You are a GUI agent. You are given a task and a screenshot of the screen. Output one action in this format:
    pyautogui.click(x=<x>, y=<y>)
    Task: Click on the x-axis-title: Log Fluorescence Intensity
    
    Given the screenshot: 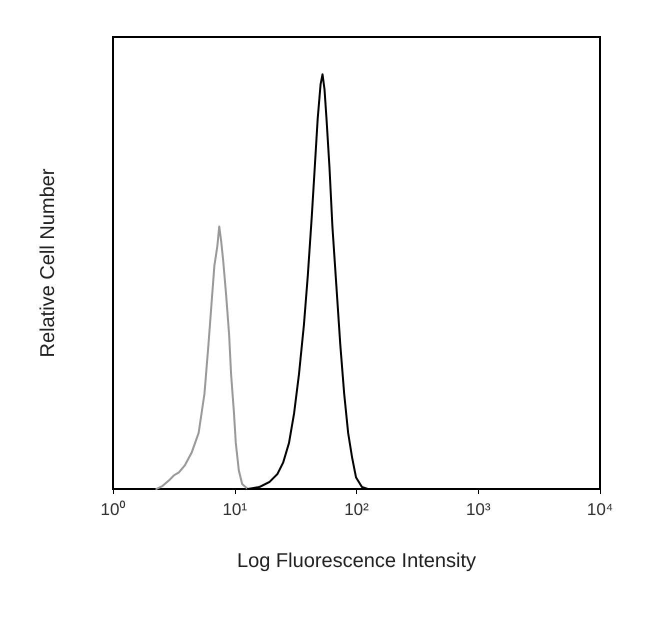 What is the action you would take?
    pyautogui.click(x=356, y=561)
    